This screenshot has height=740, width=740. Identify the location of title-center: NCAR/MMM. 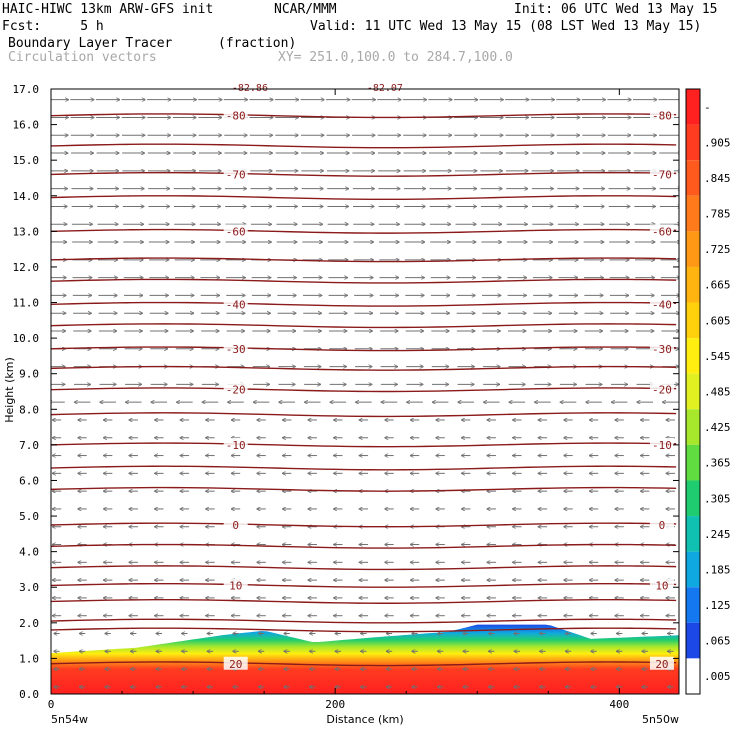
(305, 9).